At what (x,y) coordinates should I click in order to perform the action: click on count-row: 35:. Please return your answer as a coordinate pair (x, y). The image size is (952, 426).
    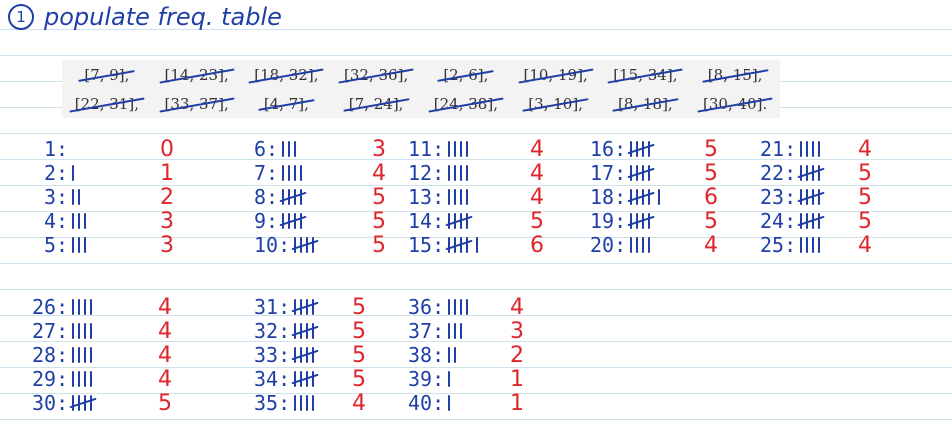
    Looking at the image, I should click on (286, 403).